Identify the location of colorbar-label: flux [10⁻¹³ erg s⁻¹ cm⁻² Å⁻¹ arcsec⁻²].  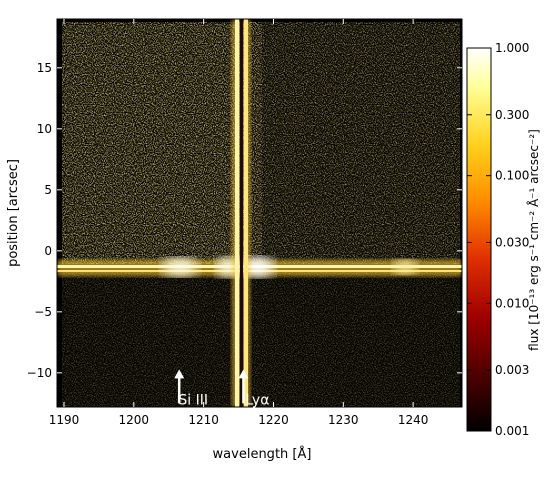
(533, 240).